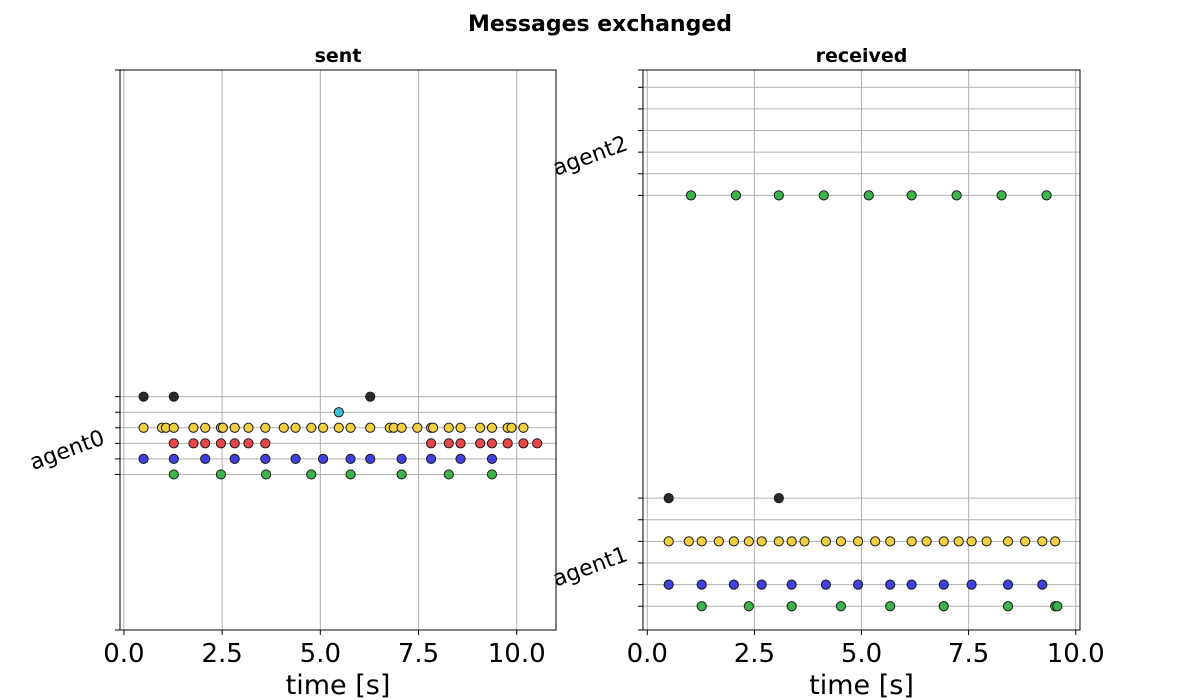 The width and height of the screenshot is (1200, 700). What do you see at coordinates (600, 24) in the screenshot?
I see `figure-title: Messages exchanged` at bounding box center [600, 24].